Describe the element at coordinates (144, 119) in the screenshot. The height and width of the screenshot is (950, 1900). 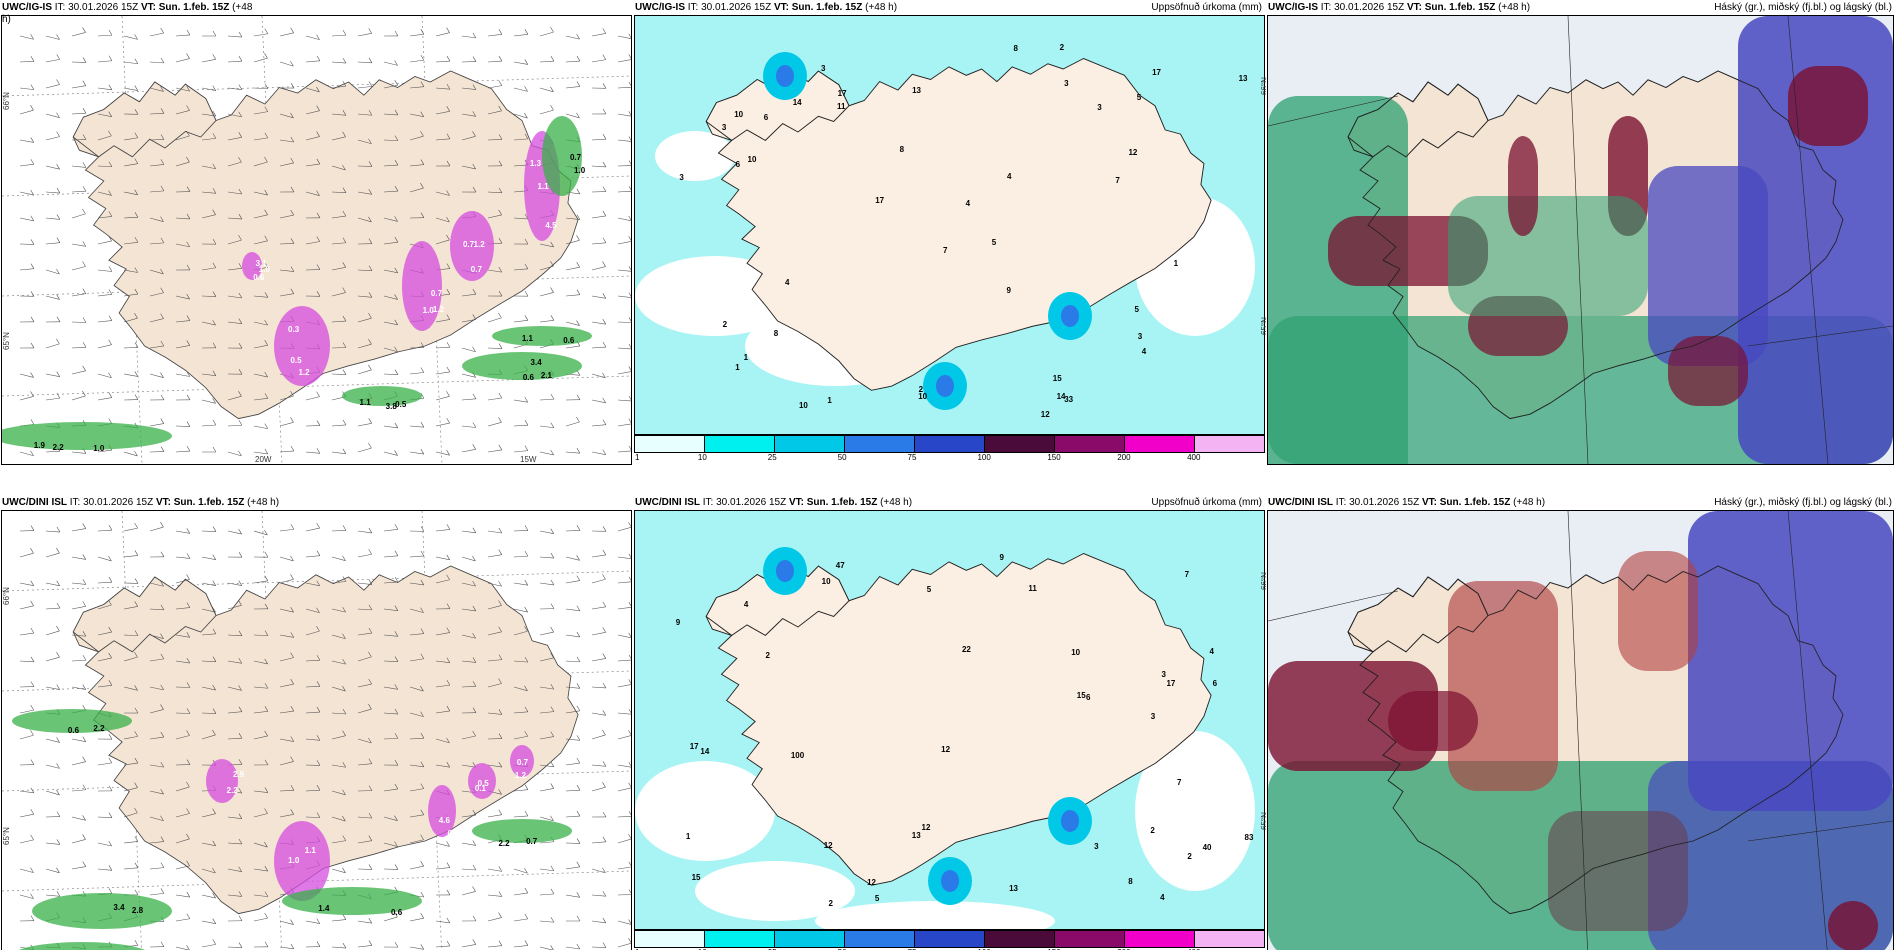
I see `westfjords-land` at that location.